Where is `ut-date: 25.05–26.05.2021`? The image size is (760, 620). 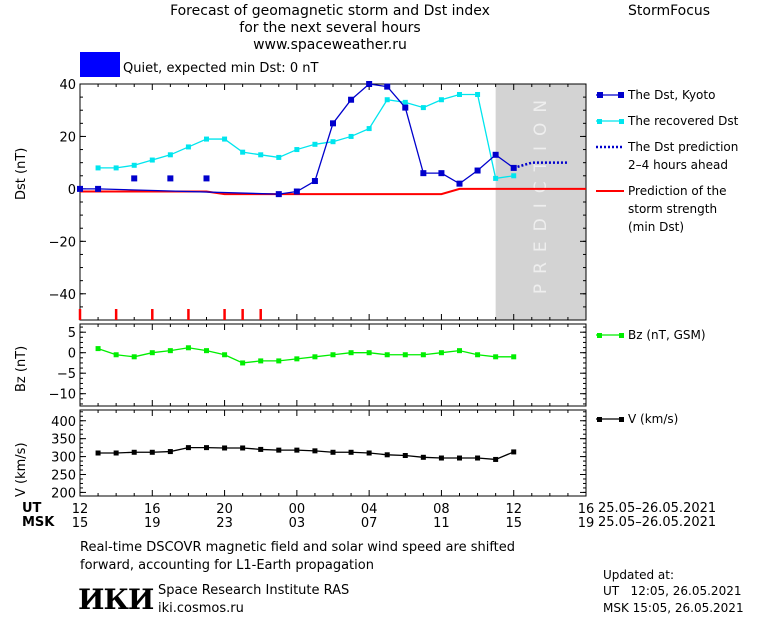
ut-date: 25.05–26.05.2021 is located at coordinates (657, 508).